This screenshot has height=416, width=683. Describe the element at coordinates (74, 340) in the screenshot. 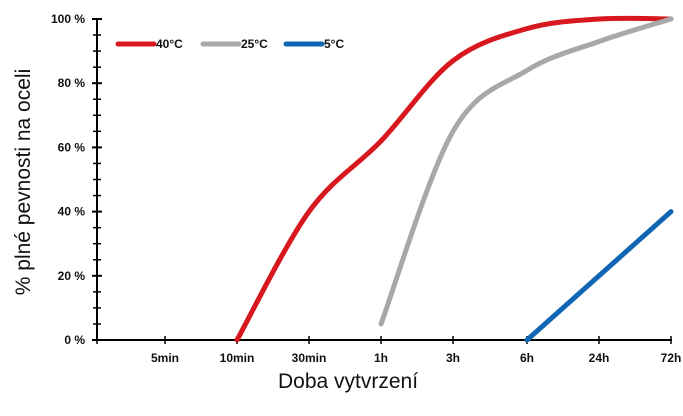

I see `y-tick-label: 0 %` at that location.